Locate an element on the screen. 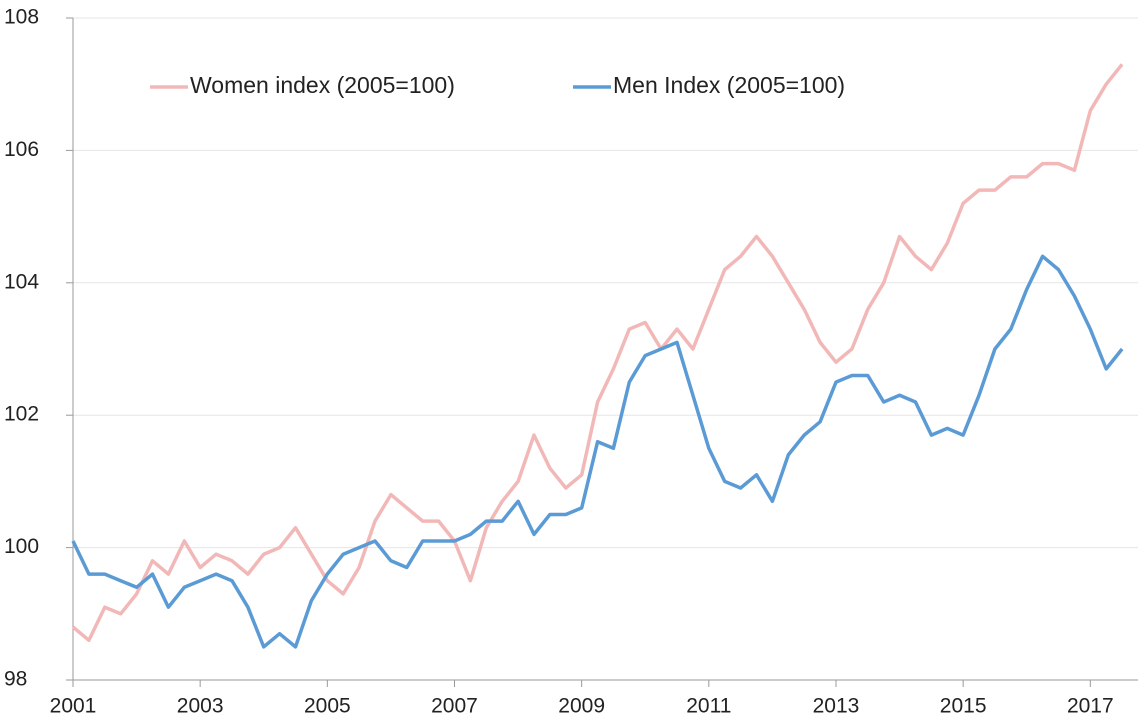 Image resolution: width=1145 pixels, height=728 pixels. y-tick-label: 106 is located at coordinates (21, 149).